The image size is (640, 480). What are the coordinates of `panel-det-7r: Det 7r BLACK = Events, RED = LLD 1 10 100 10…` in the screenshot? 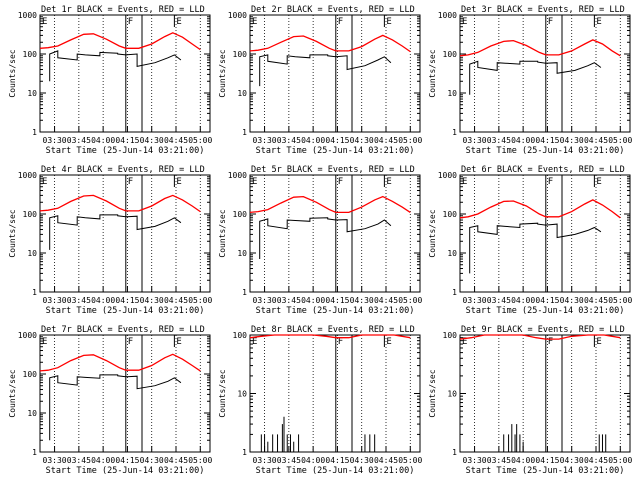 It's located at (110, 400).